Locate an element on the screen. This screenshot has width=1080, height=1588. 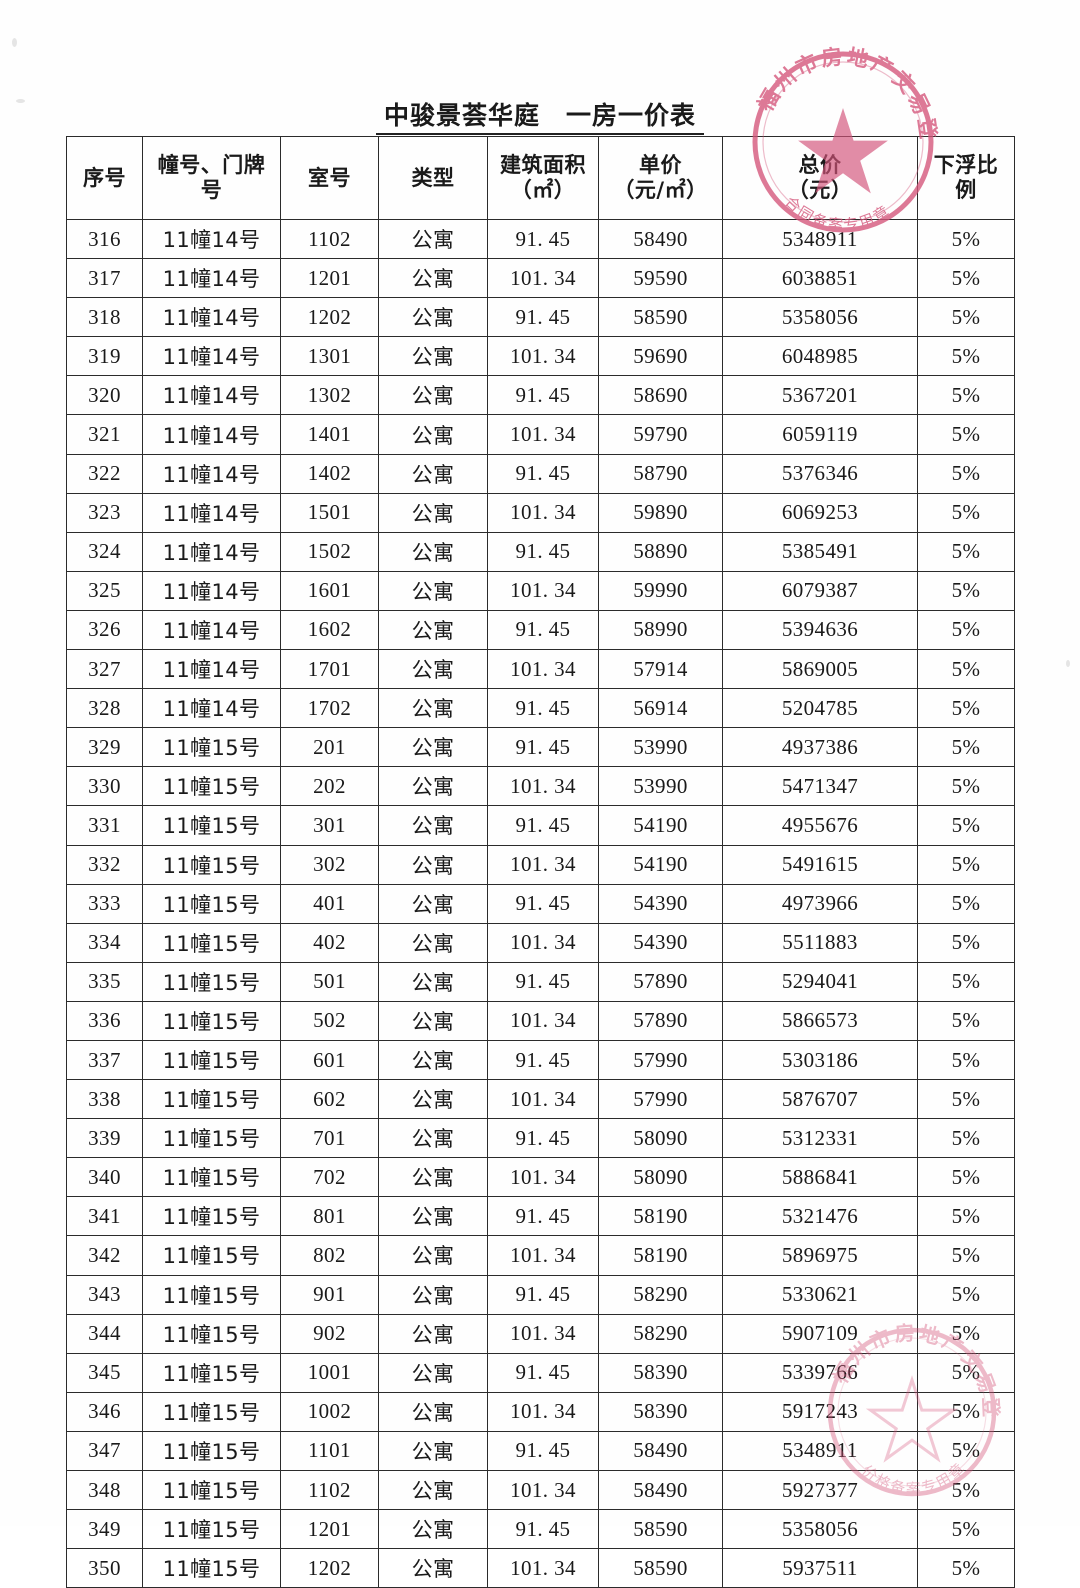
cell-room: 1202 is located at coordinates (329, 1568).